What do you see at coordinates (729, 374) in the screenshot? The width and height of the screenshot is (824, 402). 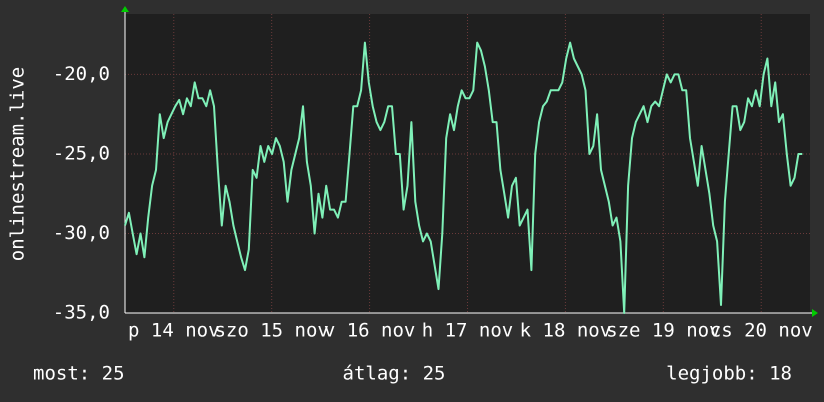 I see `stat: legjobb: 18` at bounding box center [729, 374].